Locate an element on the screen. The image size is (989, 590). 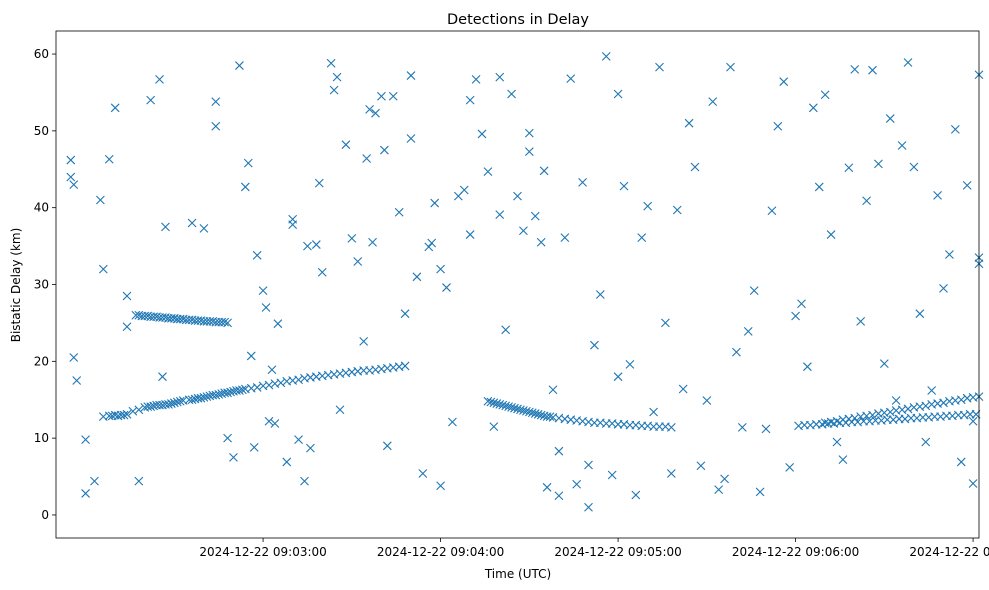
chart-title: Detections in Delay is located at coordinates (518, 20).